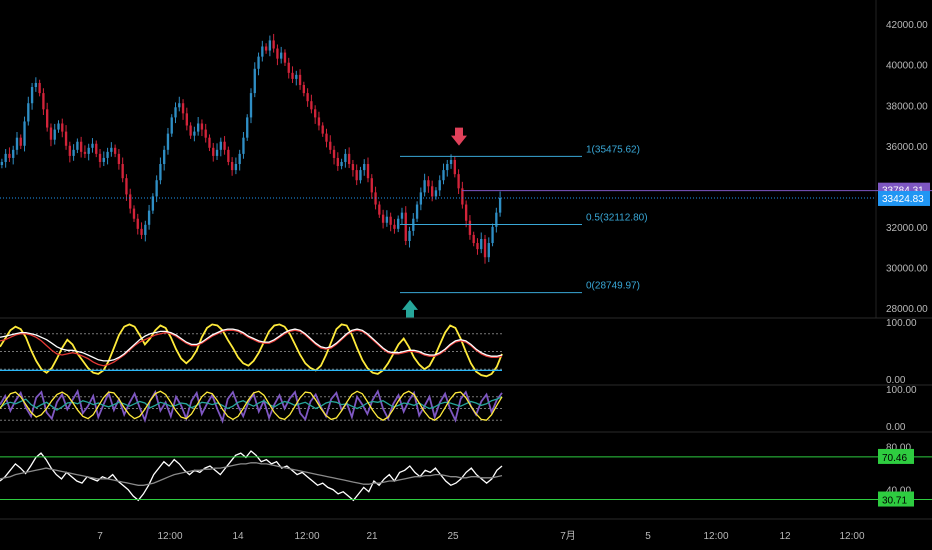  Describe the element at coordinates (907, 106) in the screenshot. I see `price-tick-label: 38000.00` at that location.